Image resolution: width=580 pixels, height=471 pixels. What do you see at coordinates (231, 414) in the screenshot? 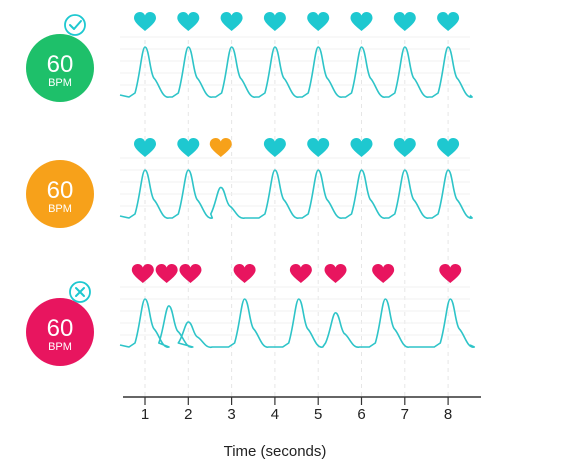
I see `tick-label: 3` at bounding box center [231, 414].